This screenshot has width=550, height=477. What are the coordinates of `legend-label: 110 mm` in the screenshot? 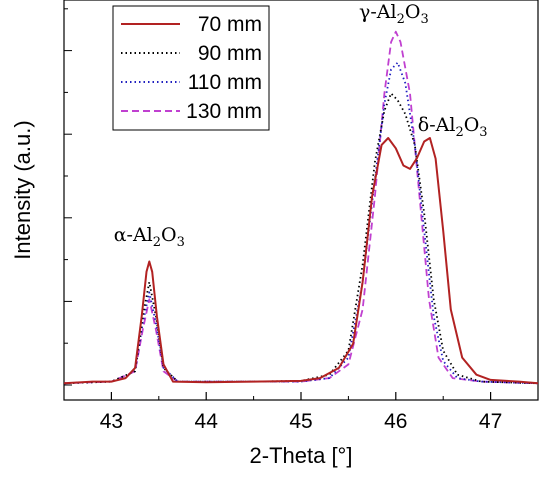 It's located at (225, 82).